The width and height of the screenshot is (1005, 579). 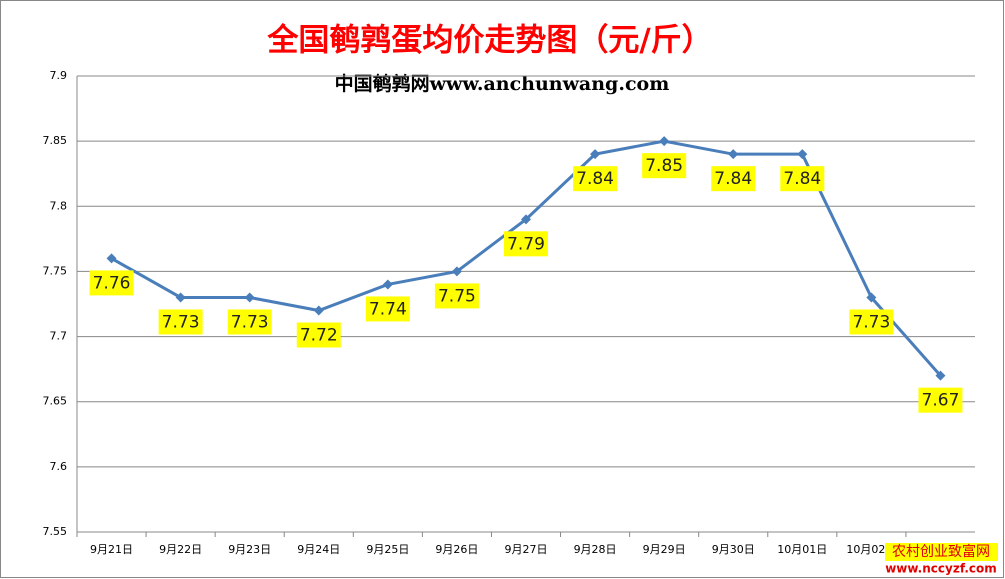 I want to click on x-tick-label: 9月21日, so click(x=111, y=549).